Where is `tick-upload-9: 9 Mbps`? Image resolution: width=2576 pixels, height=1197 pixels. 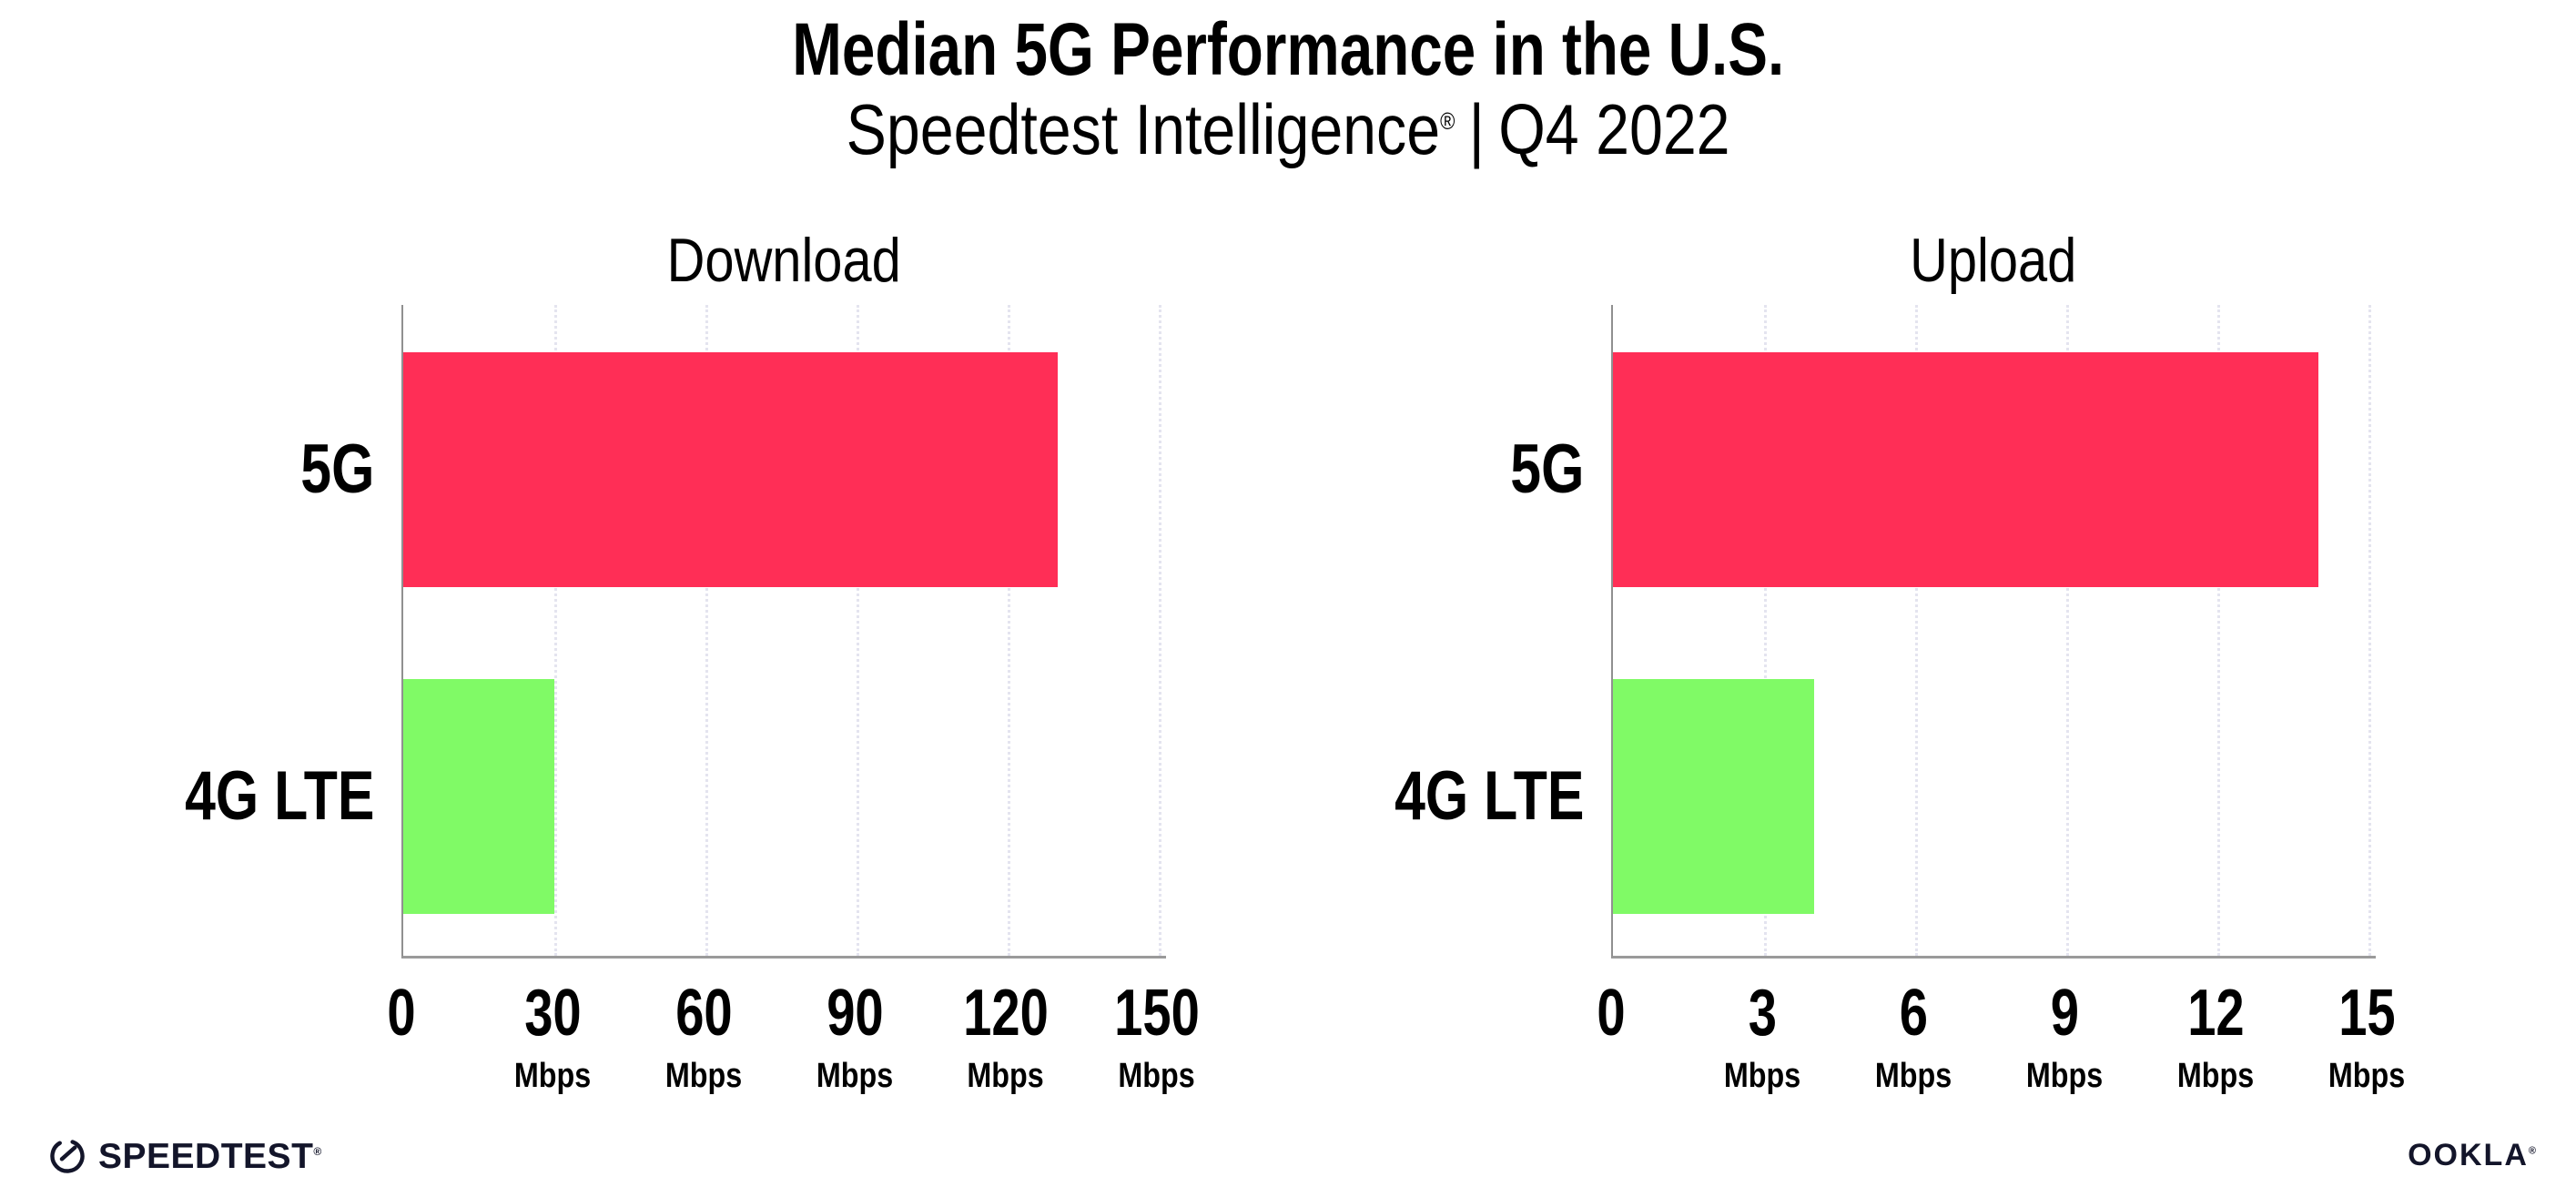
tick-upload-9: 9 Mbps is located at coordinates (2064, 1026).